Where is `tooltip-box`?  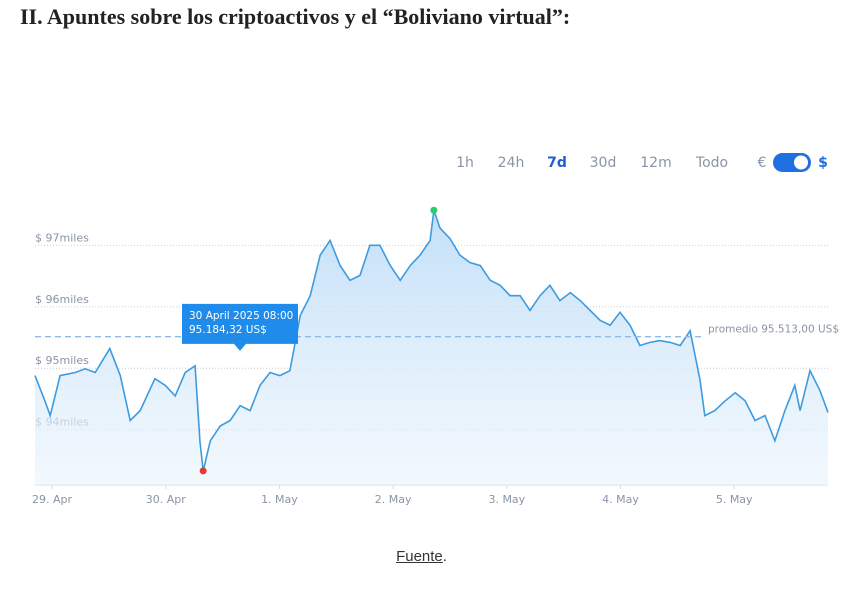
tooltip-box is located at coordinates (240, 327).